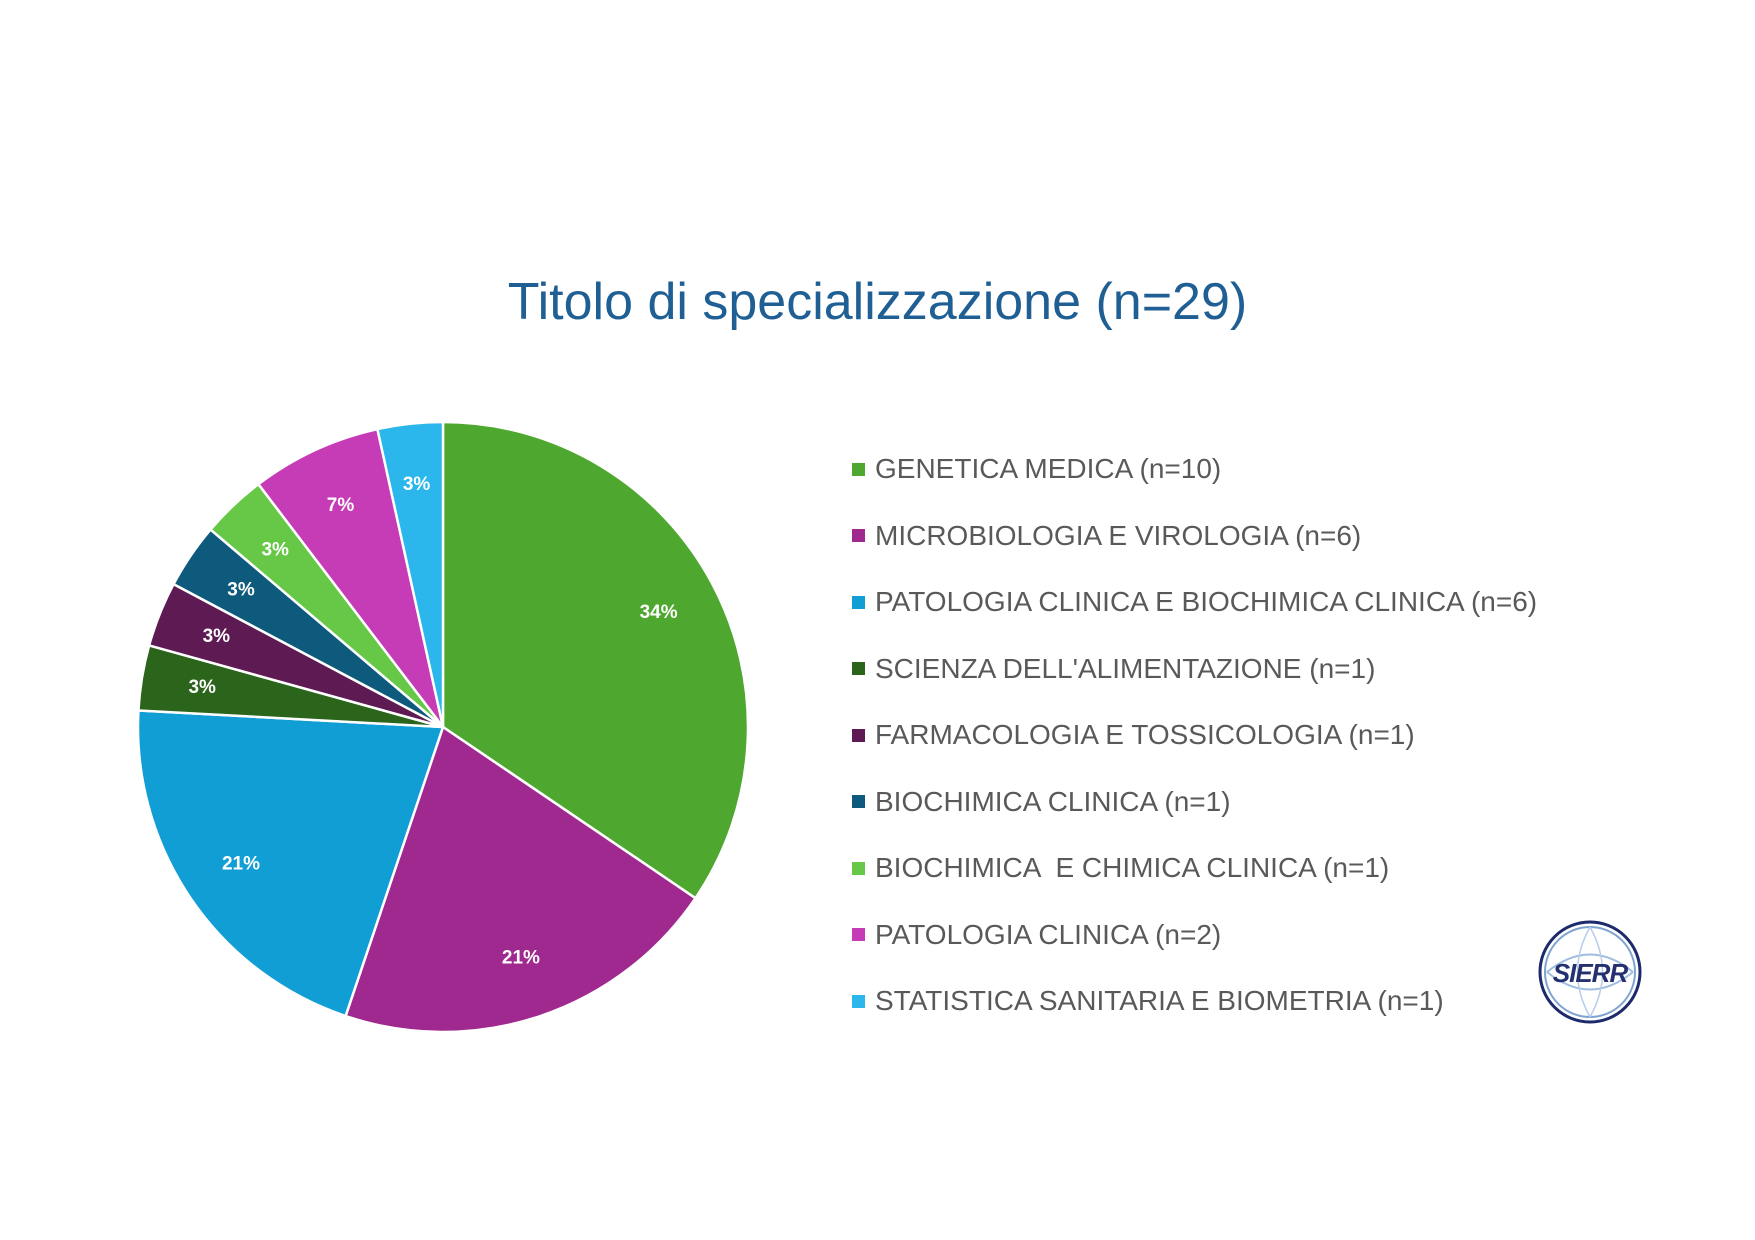  What do you see at coordinates (1132, 868) in the screenshot?
I see `legend-label: BIOCHIMICA E CHIMICA CLINICA (n=1)` at bounding box center [1132, 868].